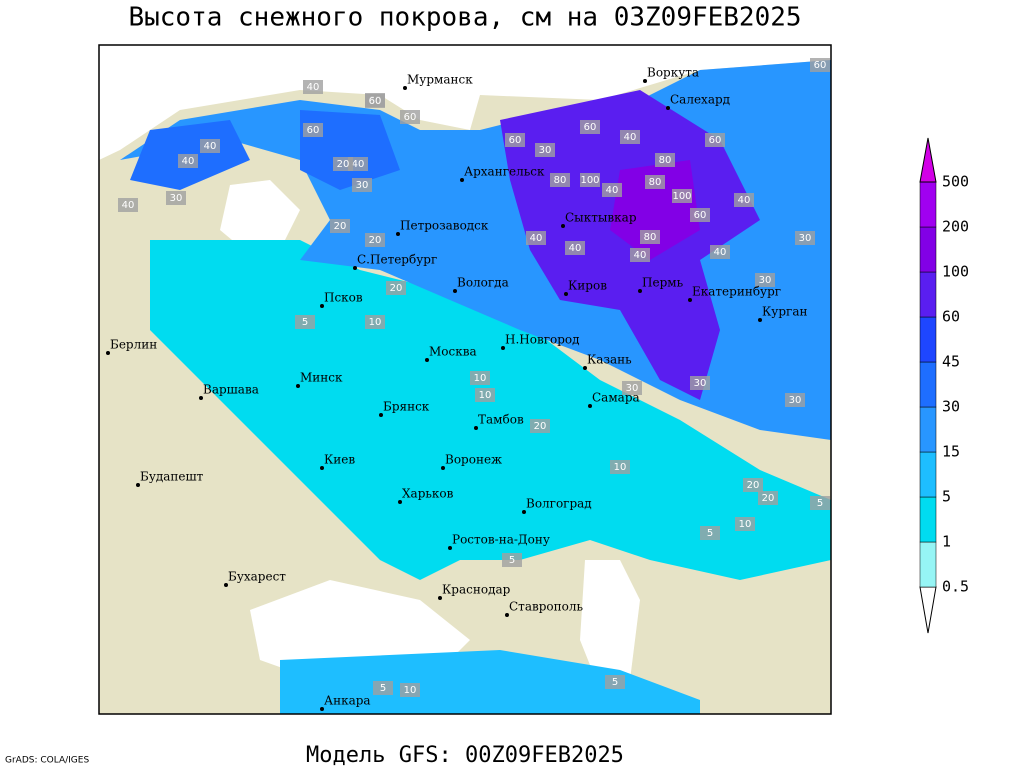 This screenshot has width=1024, height=768. I want to click on colorbar-label: 60, so click(951, 317).